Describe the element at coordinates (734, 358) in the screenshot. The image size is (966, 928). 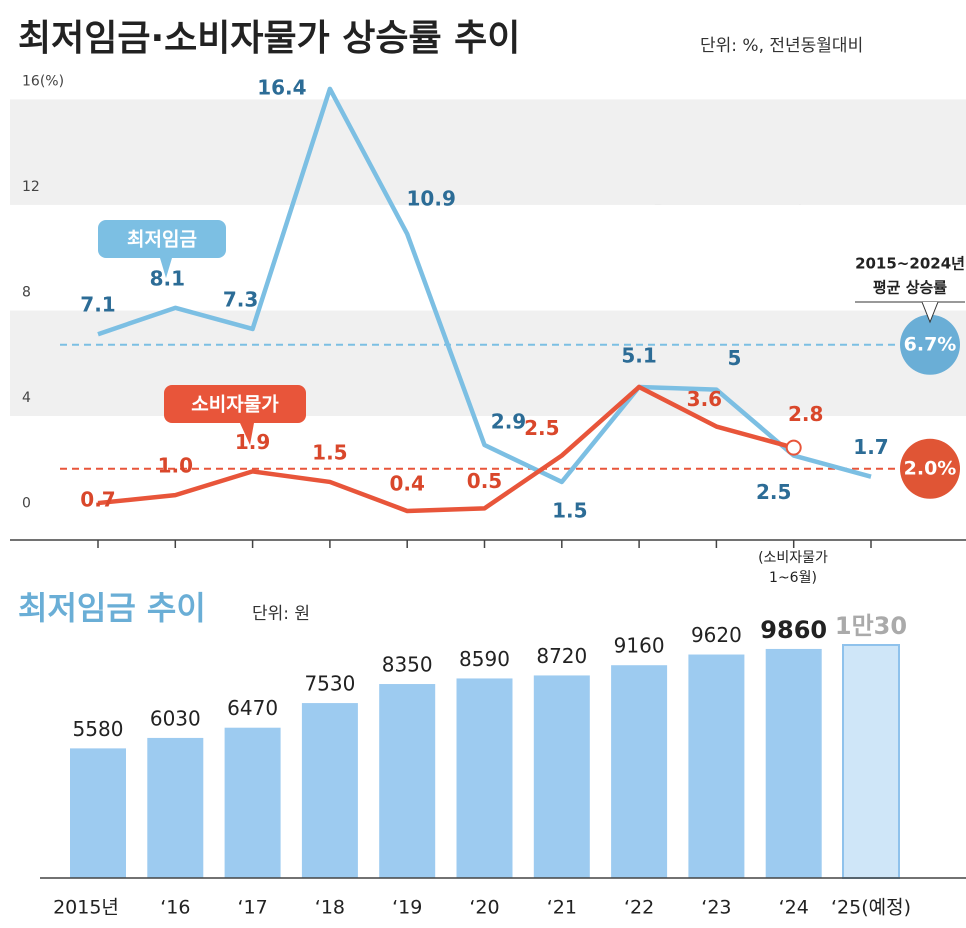
I see `data-label: 5` at that location.